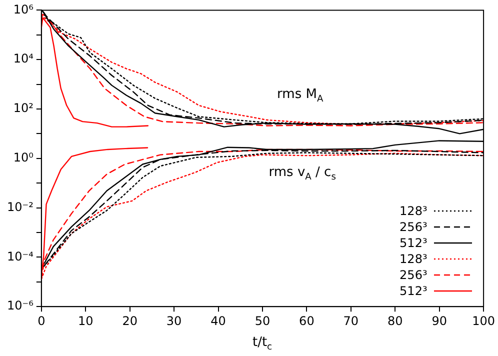 This screenshot has height=356, width=498. What do you see at coordinates (262, 344) in the screenshot?
I see `x-axis-title: t/t$_{c}$` at bounding box center [262, 344].